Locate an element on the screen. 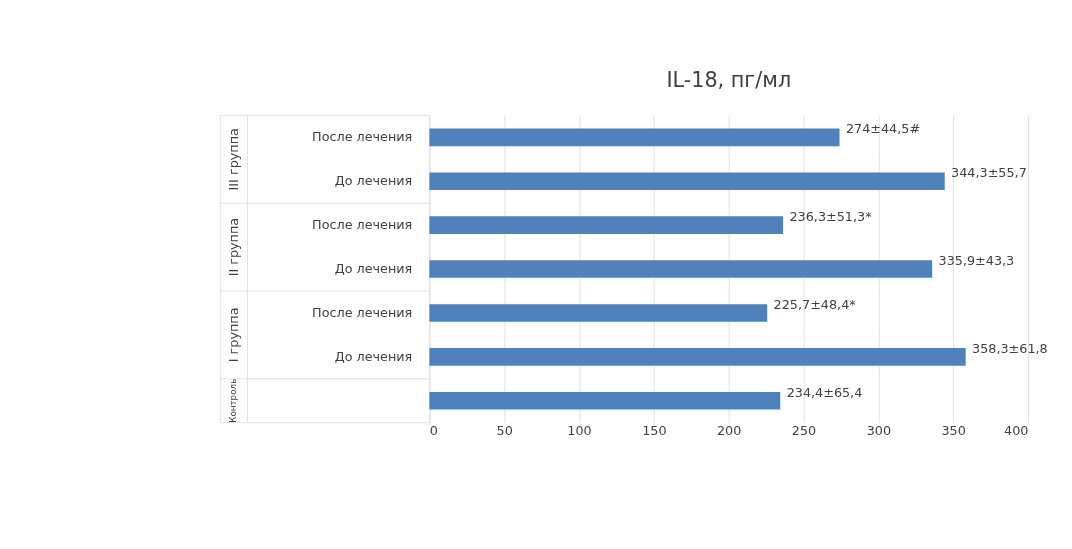  x-tick-label: 200 is located at coordinates (729, 431).